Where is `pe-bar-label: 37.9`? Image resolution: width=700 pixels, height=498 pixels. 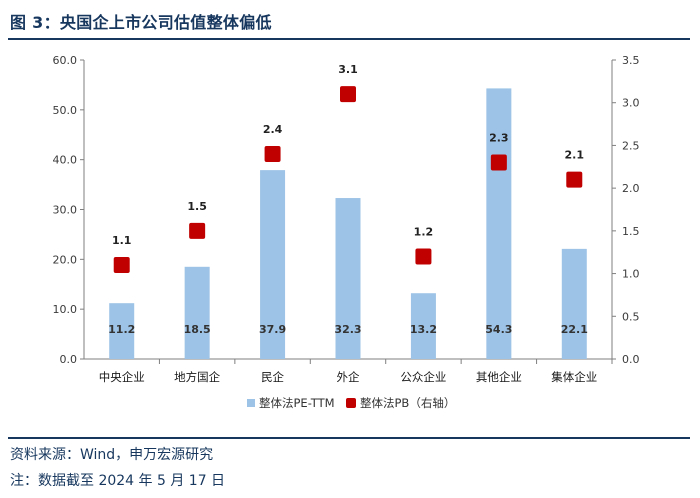 pe-bar-label: 37.9 is located at coordinates (272, 329).